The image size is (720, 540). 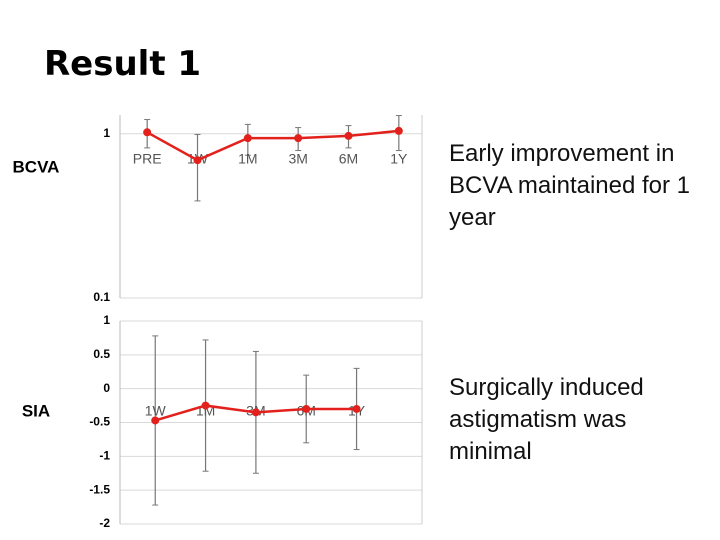 What do you see at coordinates (104, 456) in the screenshot?
I see `y-tick-label: -1` at bounding box center [104, 456].